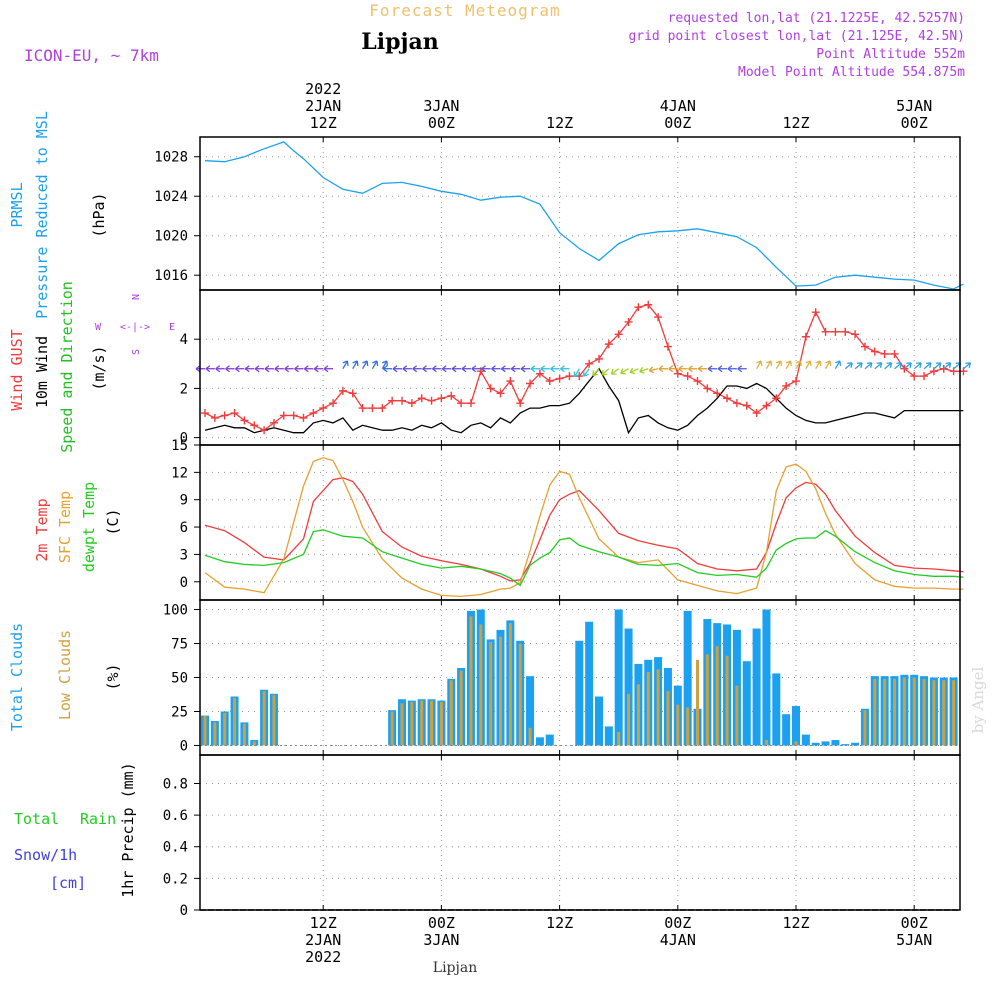 The width and height of the screenshot is (1000, 1000). What do you see at coordinates (175, 816) in the screenshot?
I see `y-tick-label: 0.6` at bounding box center [175, 816].